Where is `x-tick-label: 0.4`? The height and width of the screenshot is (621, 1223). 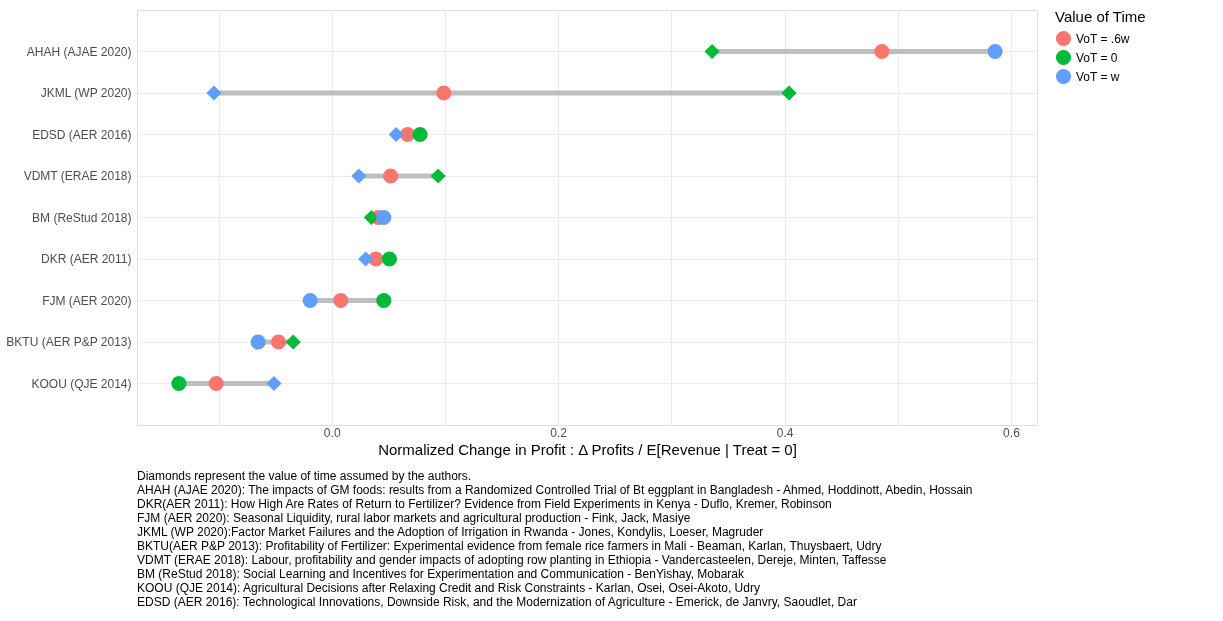
x-tick-label: 0.4 is located at coordinates (785, 432).